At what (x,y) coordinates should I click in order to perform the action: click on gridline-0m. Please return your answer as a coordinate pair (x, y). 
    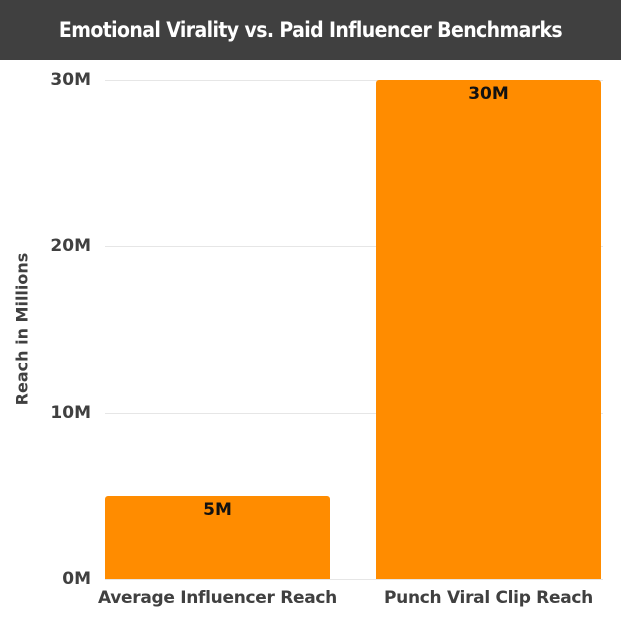
    Looking at the image, I should click on (354, 579).